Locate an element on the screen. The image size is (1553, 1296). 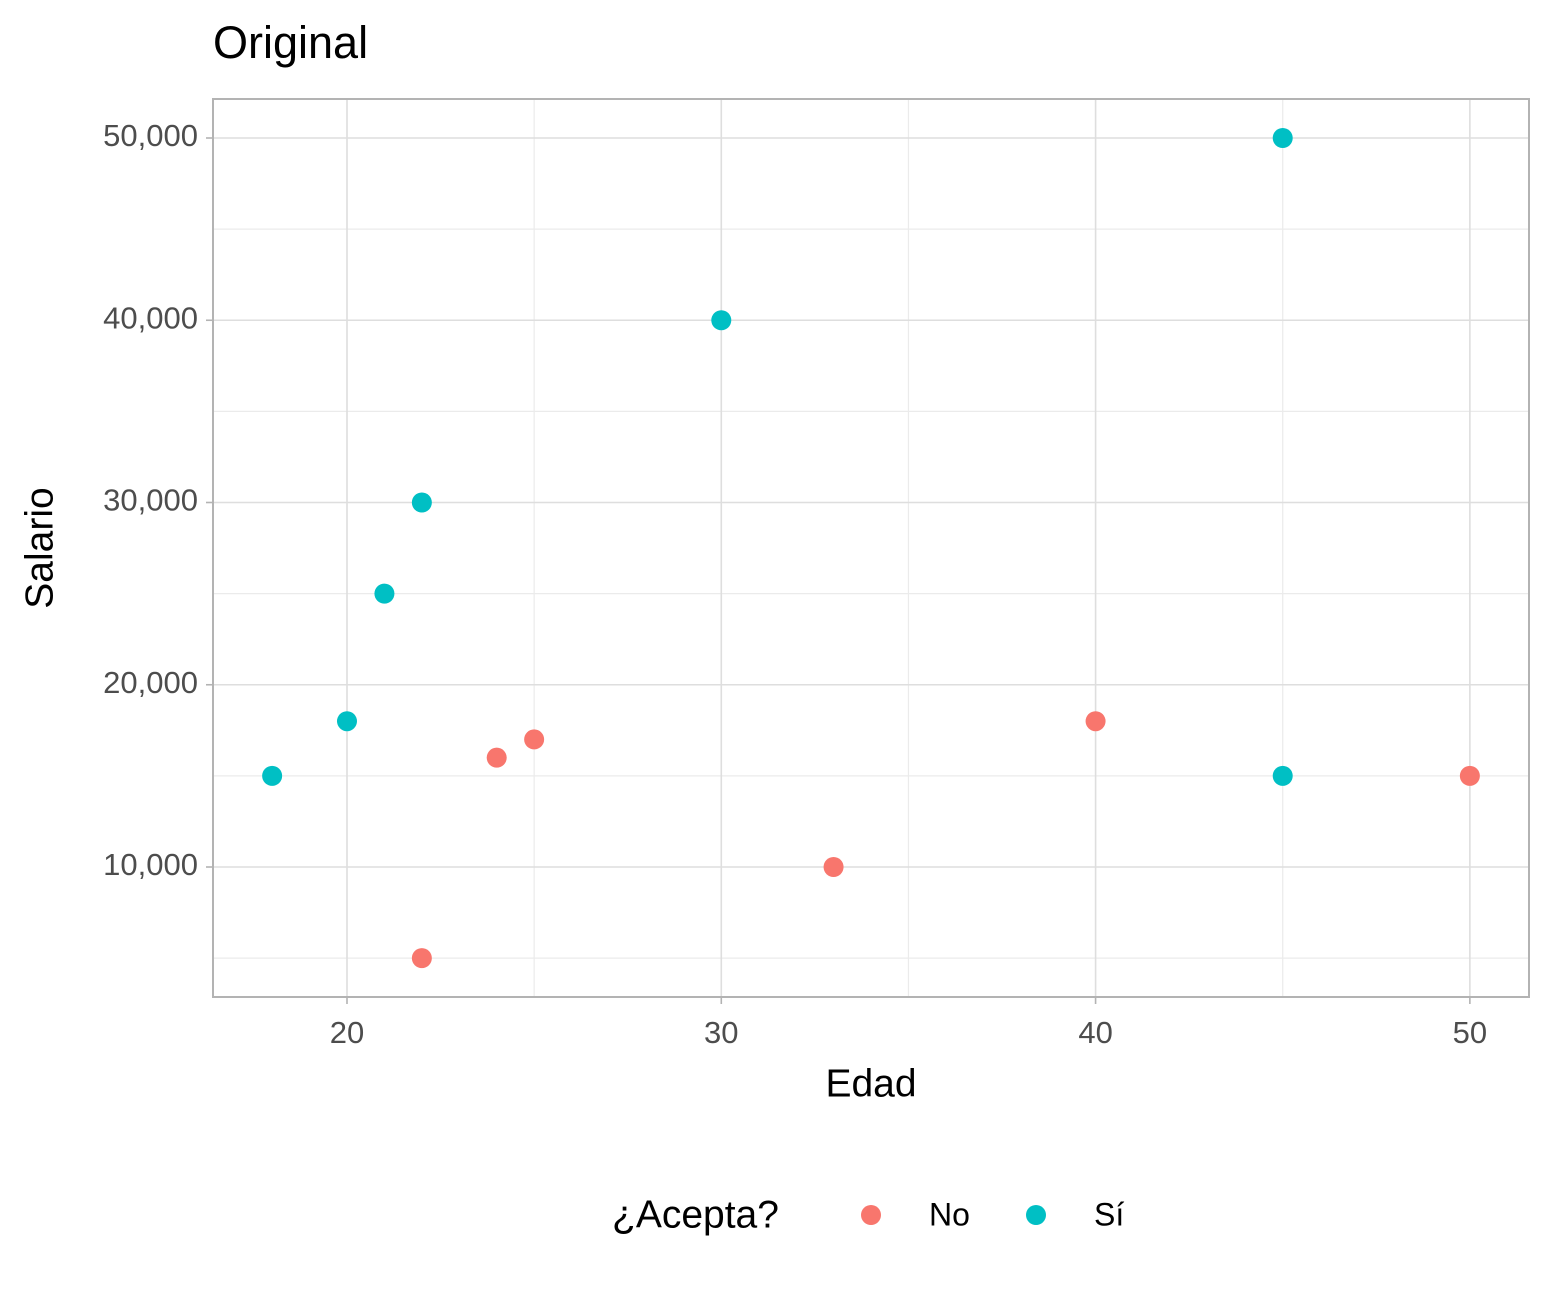
y-tick-label: 10,000 is located at coordinates (150, 864).